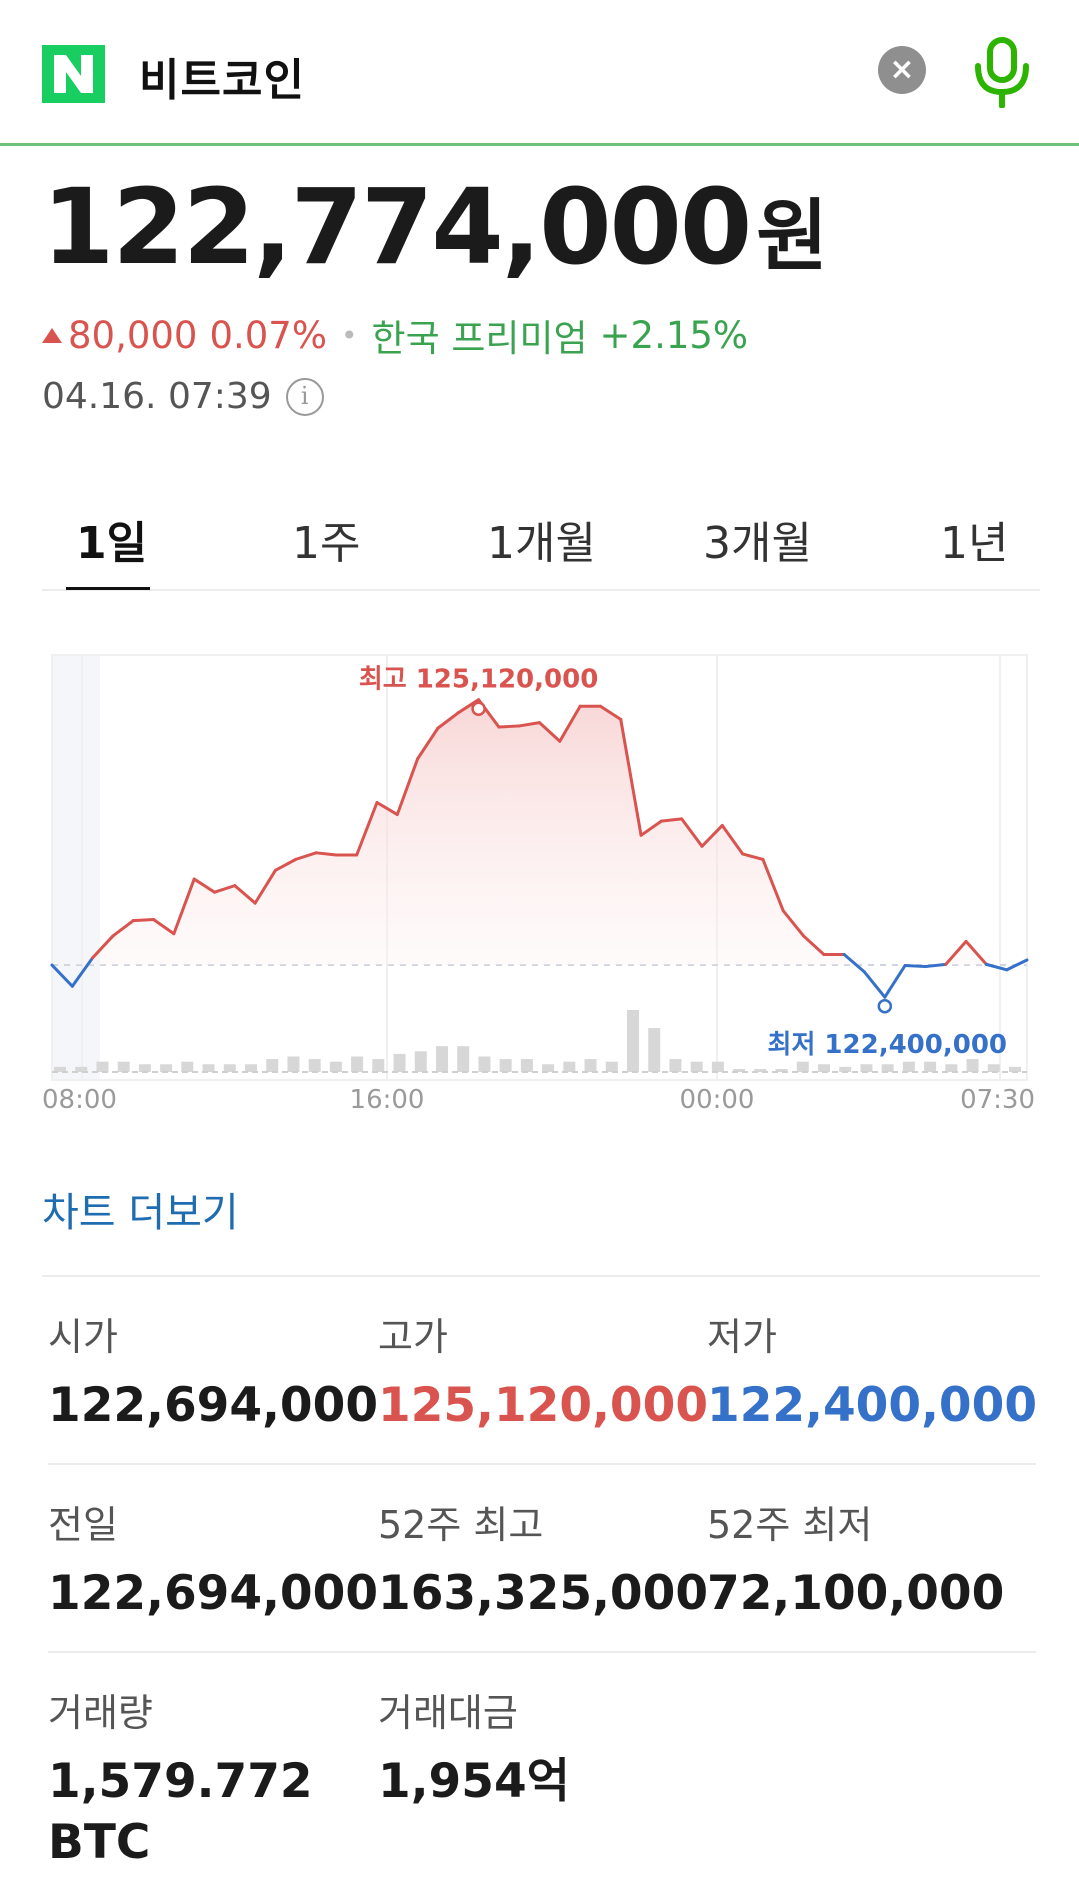  What do you see at coordinates (304, 396) in the screenshot?
I see `info-icon: i` at bounding box center [304, 396].